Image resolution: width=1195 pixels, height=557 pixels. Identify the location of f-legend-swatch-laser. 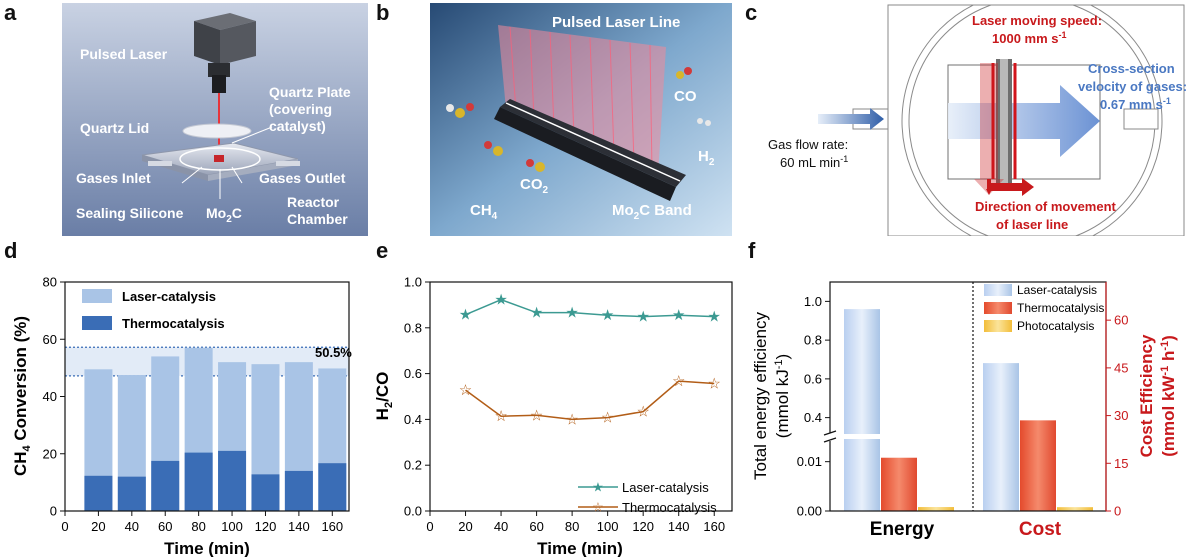
(998, 290).